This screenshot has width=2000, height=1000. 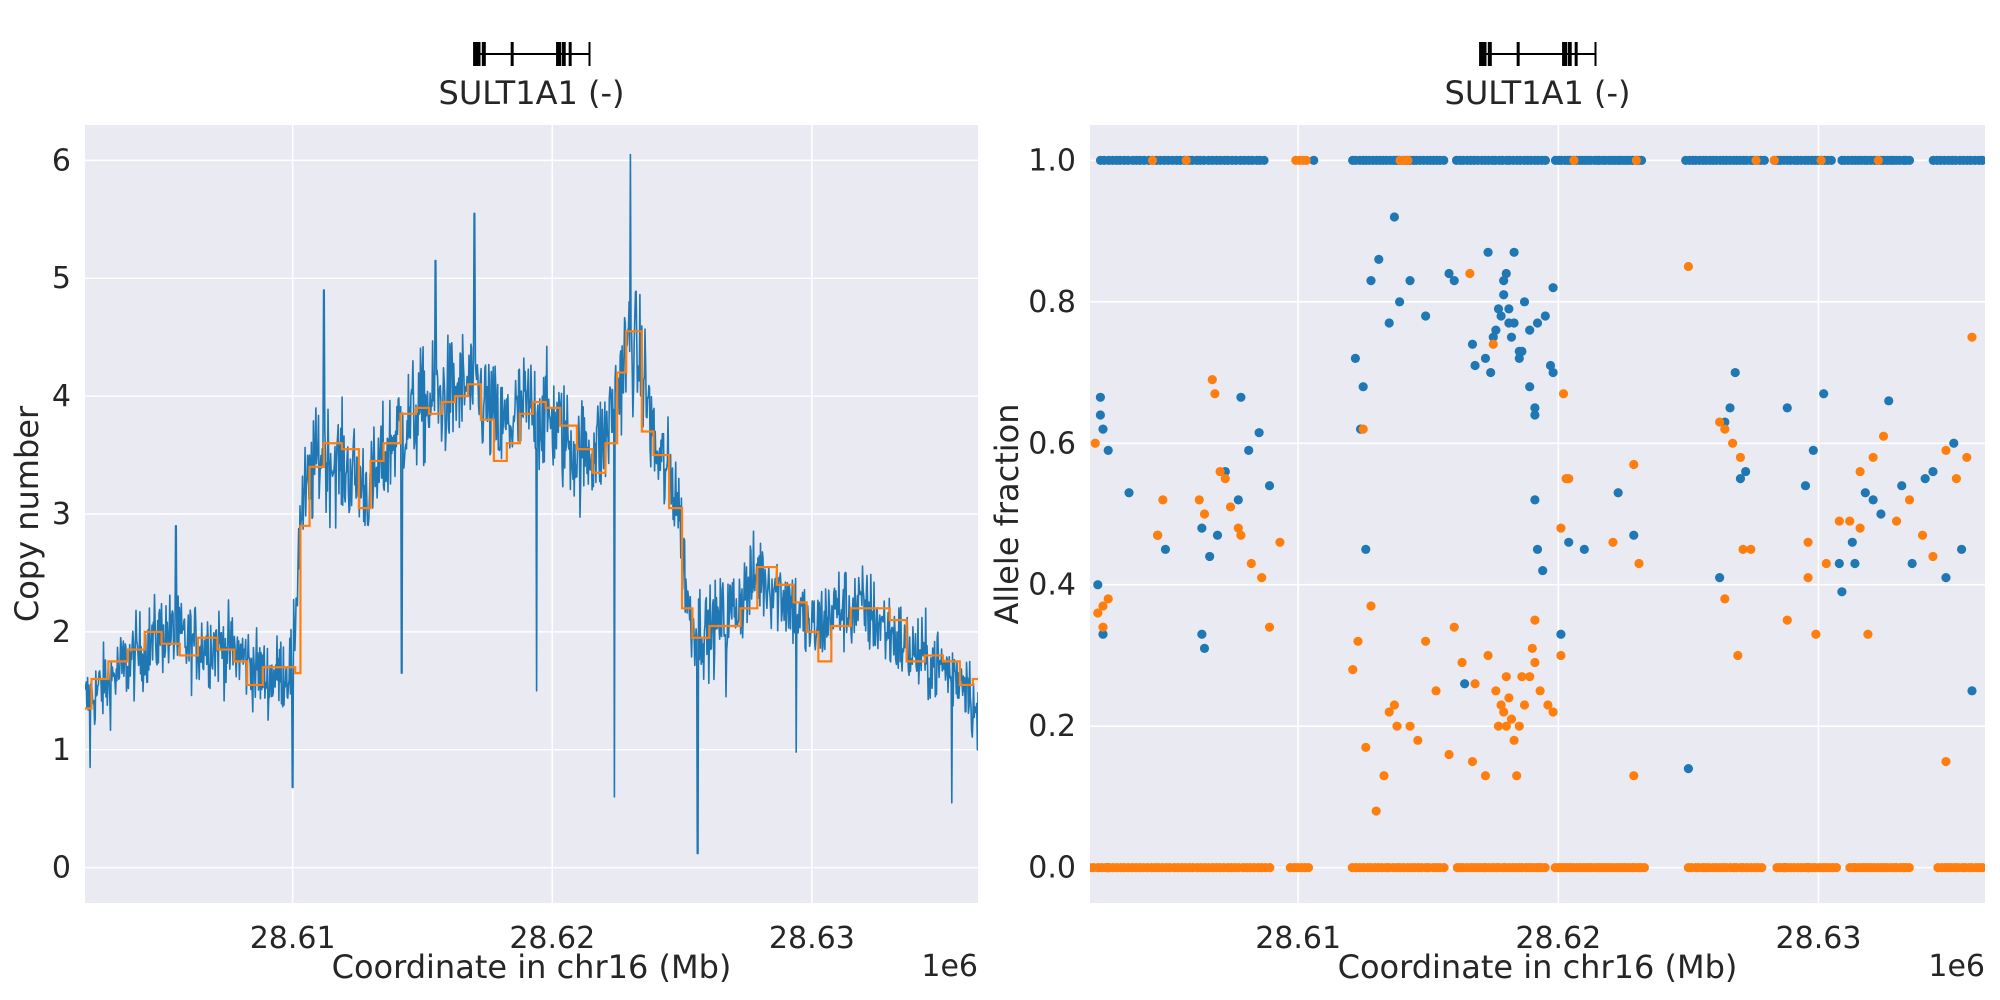 I want to click on y-tick-label: 6, so click(x=61, y=160).